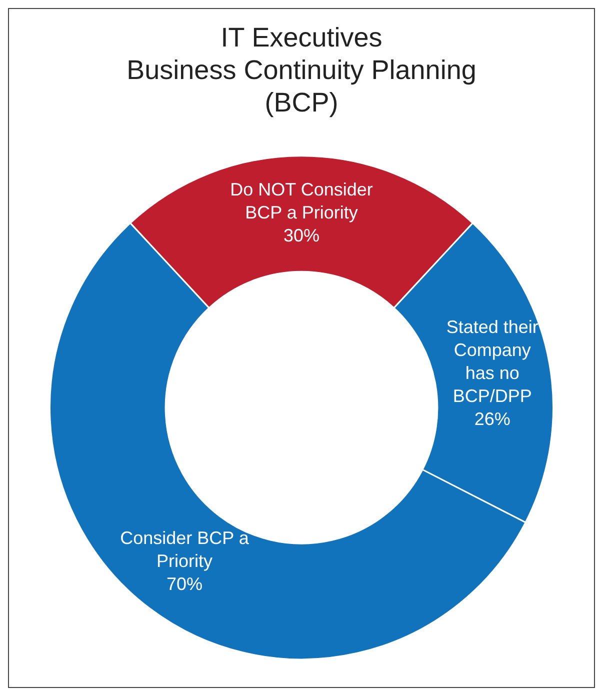 This screenshot has width=603, height=696. What do you see at coordinates (301, 70) in the screenshot?
I see `chart-title: IT Executives Business Continuity Planning (BCP)` at bounding box center [301, 70].